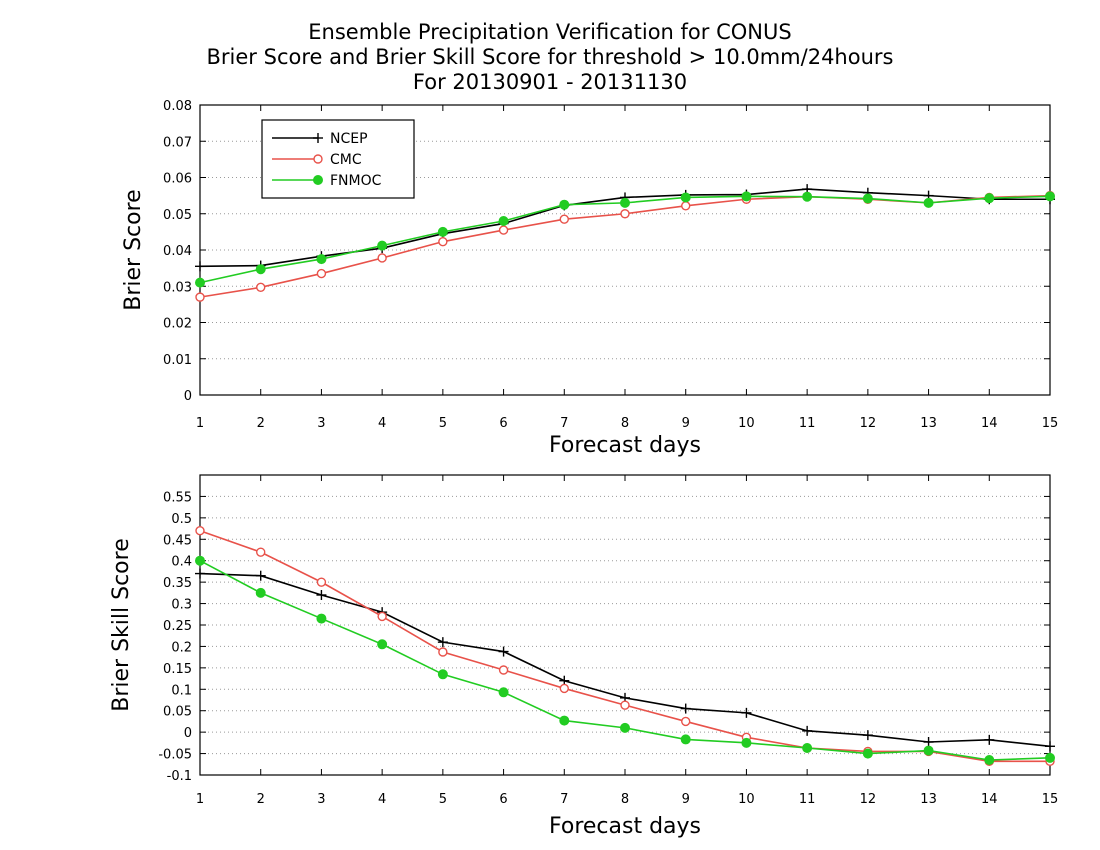  What do you see at coordinates (321, 799) in the screenshot?
I see `x-tick-label: 3` at bounding box center [321, 799].